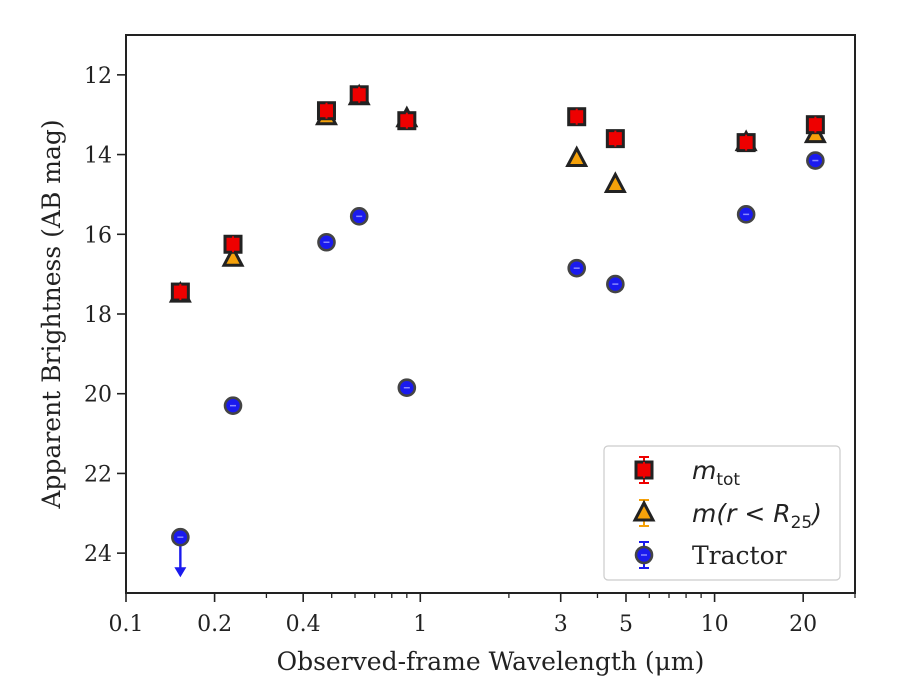 Image resolution: width=900 pixels, height=700 pixels. I want to click on legend-entry-tractor: Tractor, so click(710, 555).